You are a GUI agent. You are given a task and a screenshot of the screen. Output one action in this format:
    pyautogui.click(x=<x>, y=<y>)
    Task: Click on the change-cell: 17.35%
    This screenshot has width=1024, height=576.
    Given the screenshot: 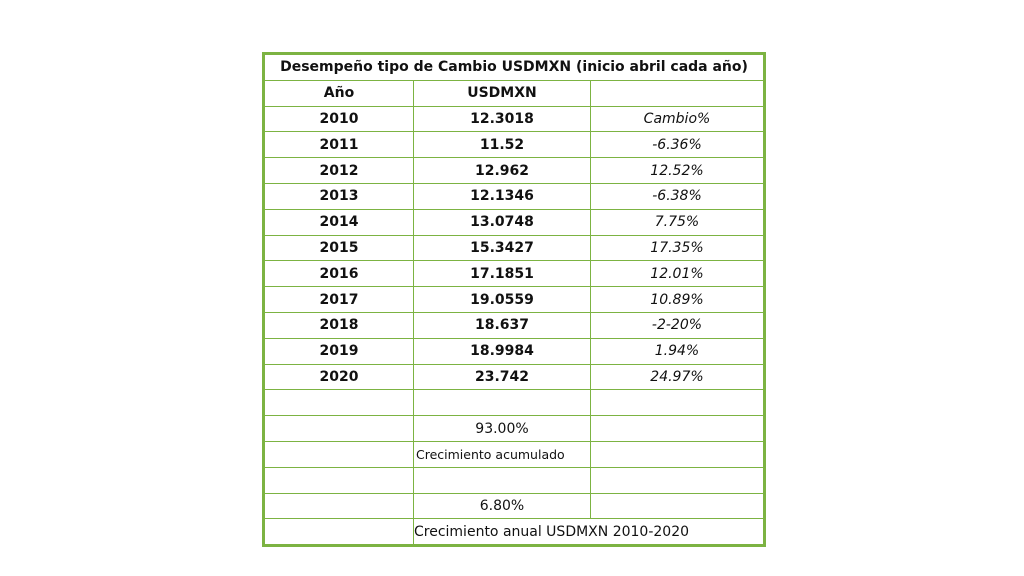 What is the action you would take?
    pyautogui.click(x=677, y=248)
    